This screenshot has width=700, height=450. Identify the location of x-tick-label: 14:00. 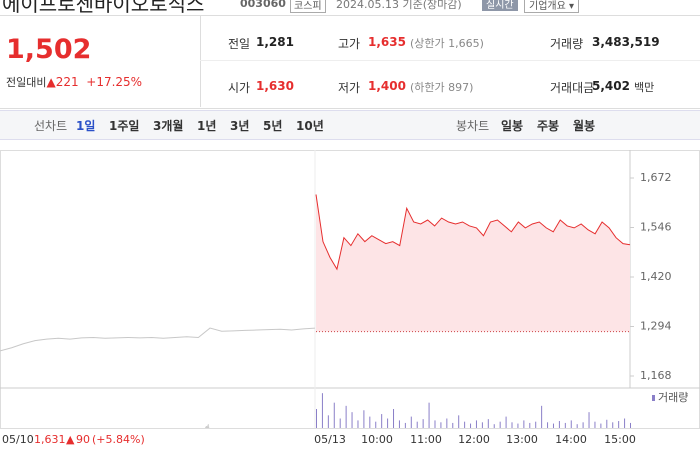
(571, 439).